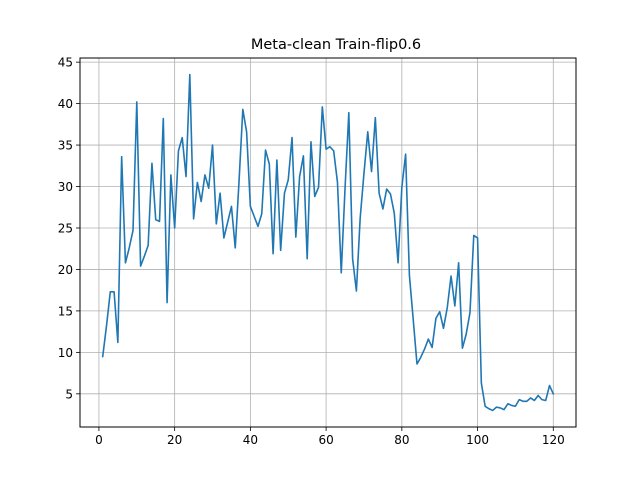 The image size is (640, 480). Describe the element at coordinates (250, 440) in the screenshot. I see `x-tick-label: 40` at that location.